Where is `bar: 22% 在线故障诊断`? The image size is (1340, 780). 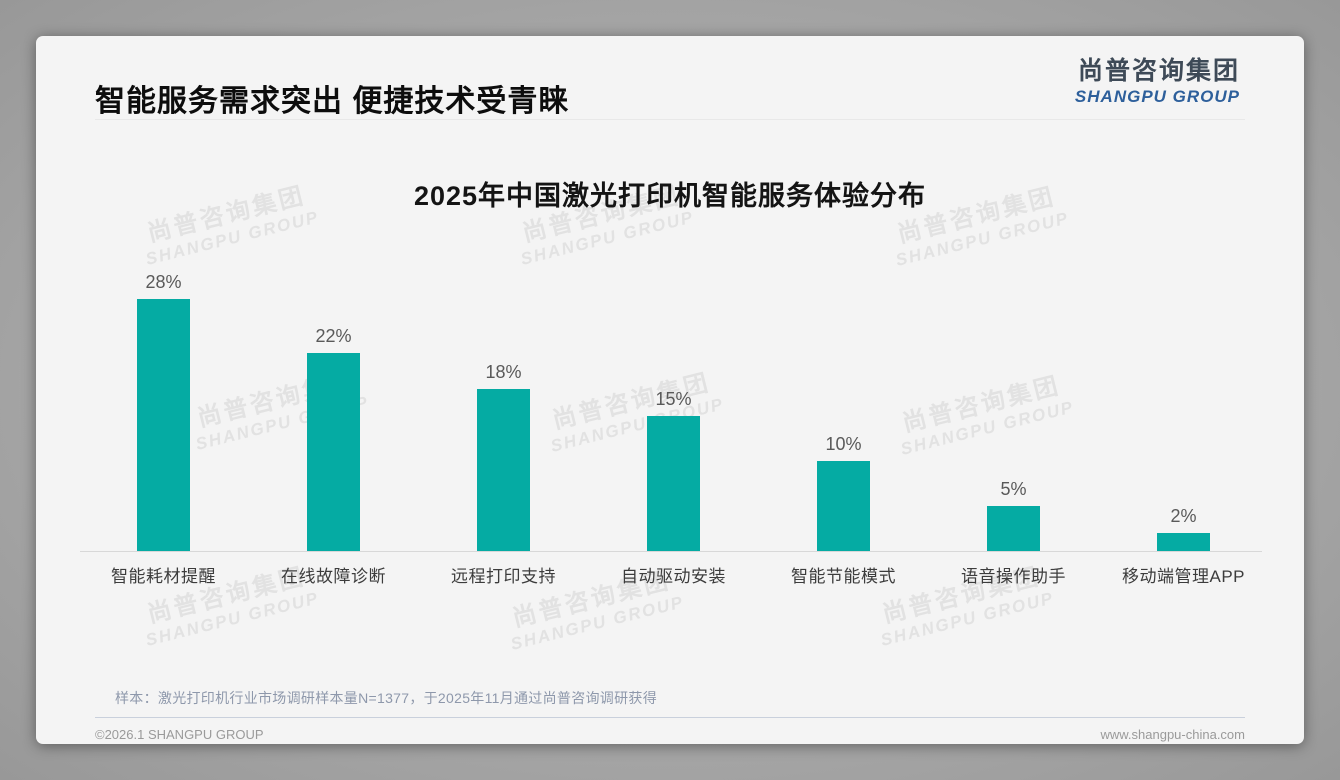
bar: 22% 在线故障诊断 is located at coordinates (333, 456).